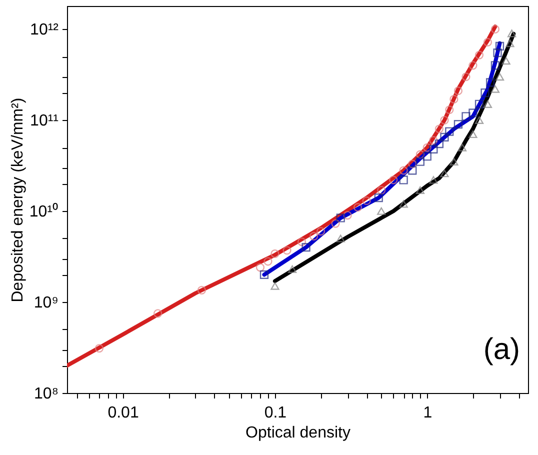 The height and width of the screenshot is (455, 538). Describe the element at coordinates (298, 433) in the screenshot. I see `x-axis-title: Optical density` at that location.